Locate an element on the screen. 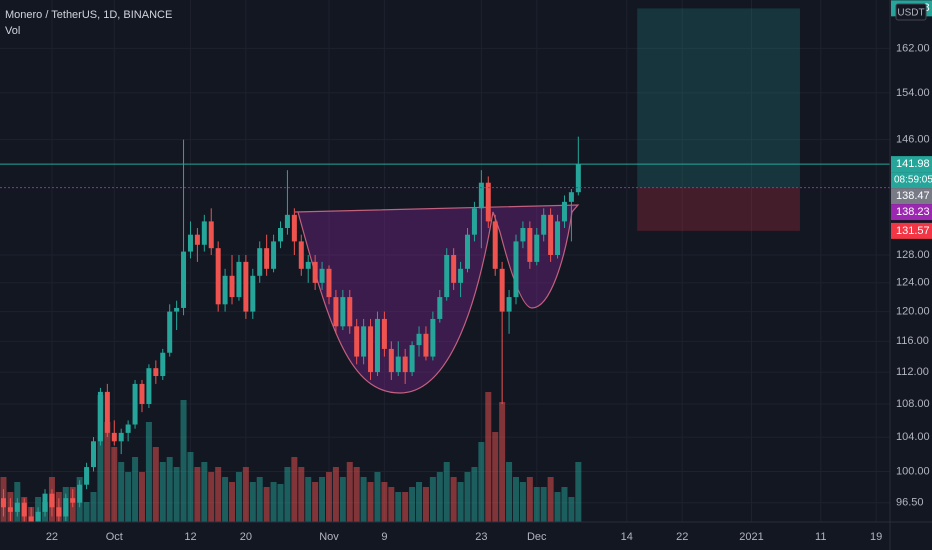  profit-zone is located at coordinates (718, 98).